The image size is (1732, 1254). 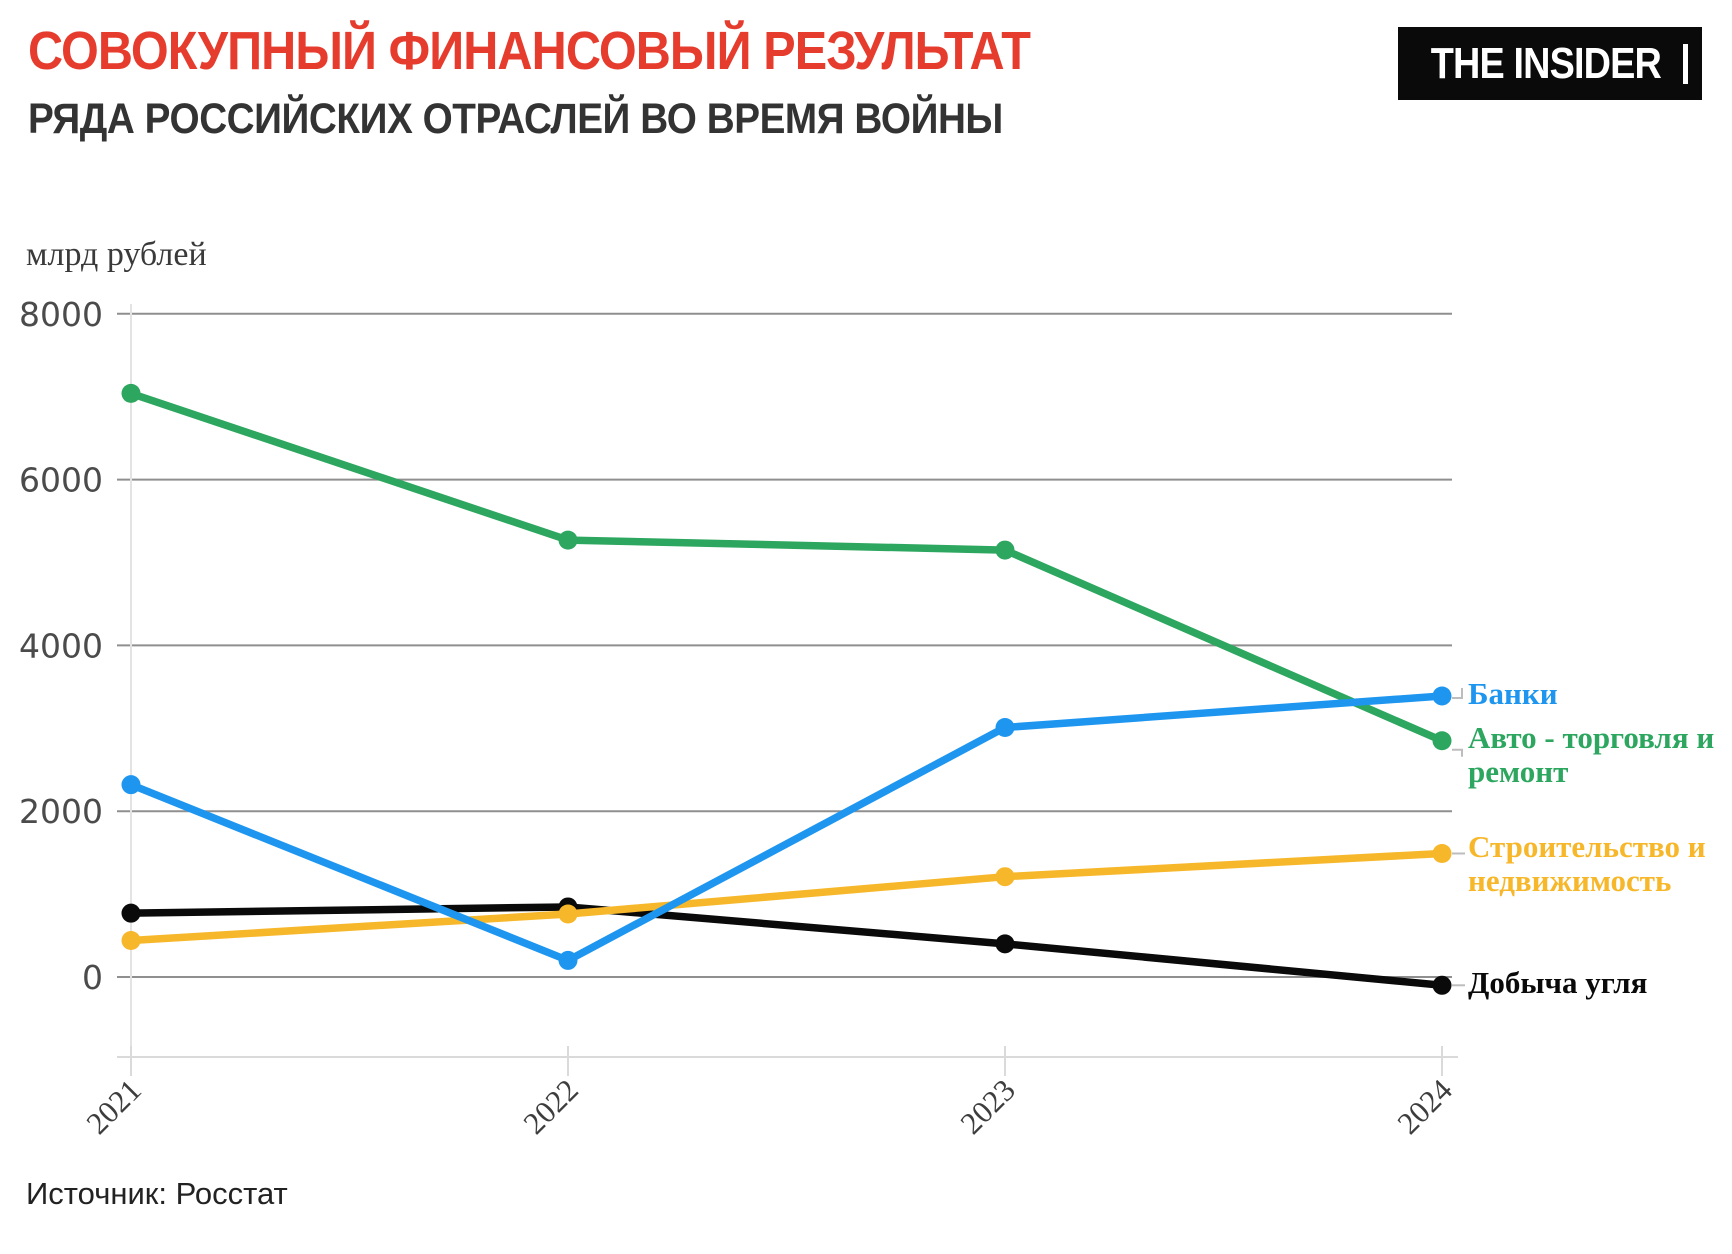 What do you see at coordinates (1545, 63) in the screenshot?
I see `logo-text: THE INSIDER` at bounding box center [1545, 63].